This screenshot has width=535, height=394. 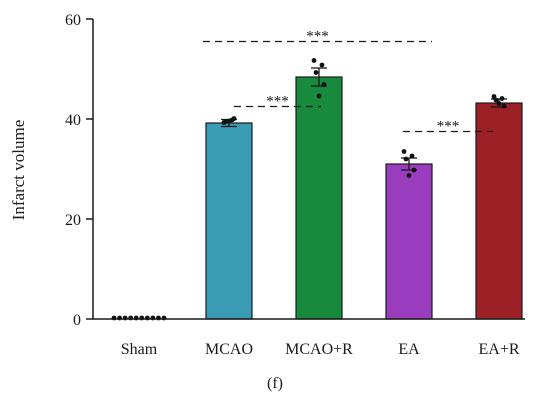 What do you see at coordinates (319, 349) in the screenshot?
I see `x-tick-label: MCAO+R` at bounding box center [319, 349].